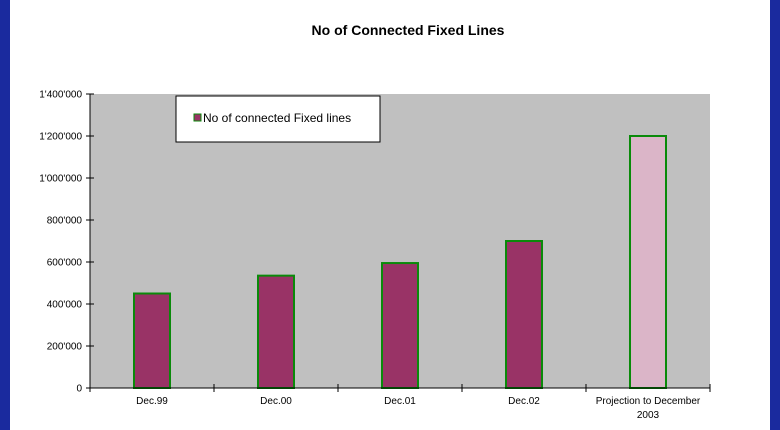  What do you see at coordinates (65, 263) in the screenshot?
I see `y-tick-label: 600'000` at bounding box center [65, 263].